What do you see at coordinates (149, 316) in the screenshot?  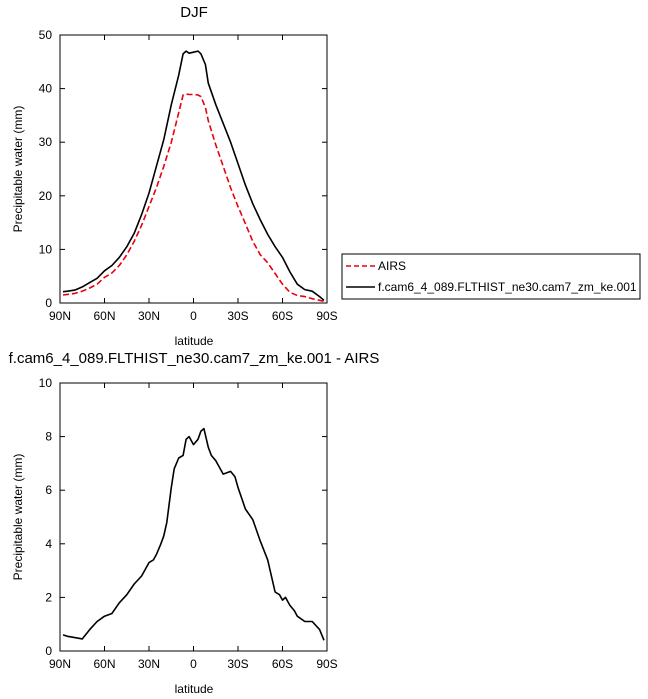 I see `top-x-tick-label: 30N` at bounding box center [149, 316].